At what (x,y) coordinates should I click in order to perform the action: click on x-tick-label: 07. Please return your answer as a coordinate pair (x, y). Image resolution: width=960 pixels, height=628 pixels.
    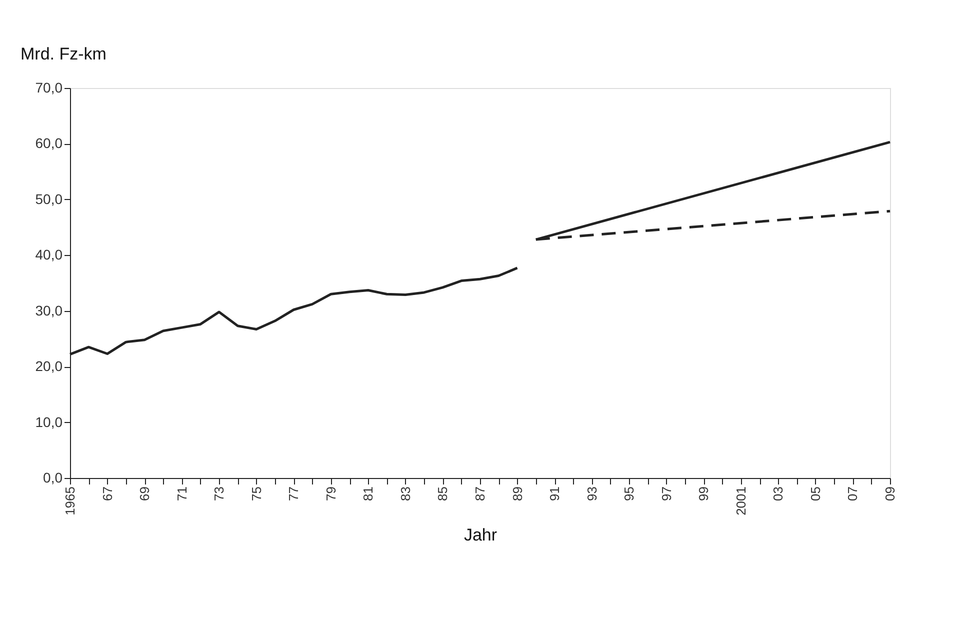
    Looking at the image, I should click on (852, 493).